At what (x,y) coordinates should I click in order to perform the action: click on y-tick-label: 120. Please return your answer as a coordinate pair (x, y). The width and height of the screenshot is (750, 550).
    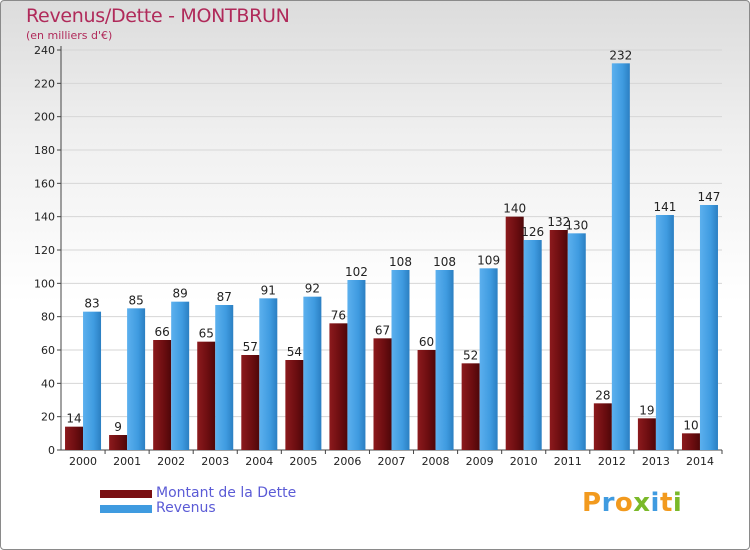
    Looking at the image, I should click on (44, 250).